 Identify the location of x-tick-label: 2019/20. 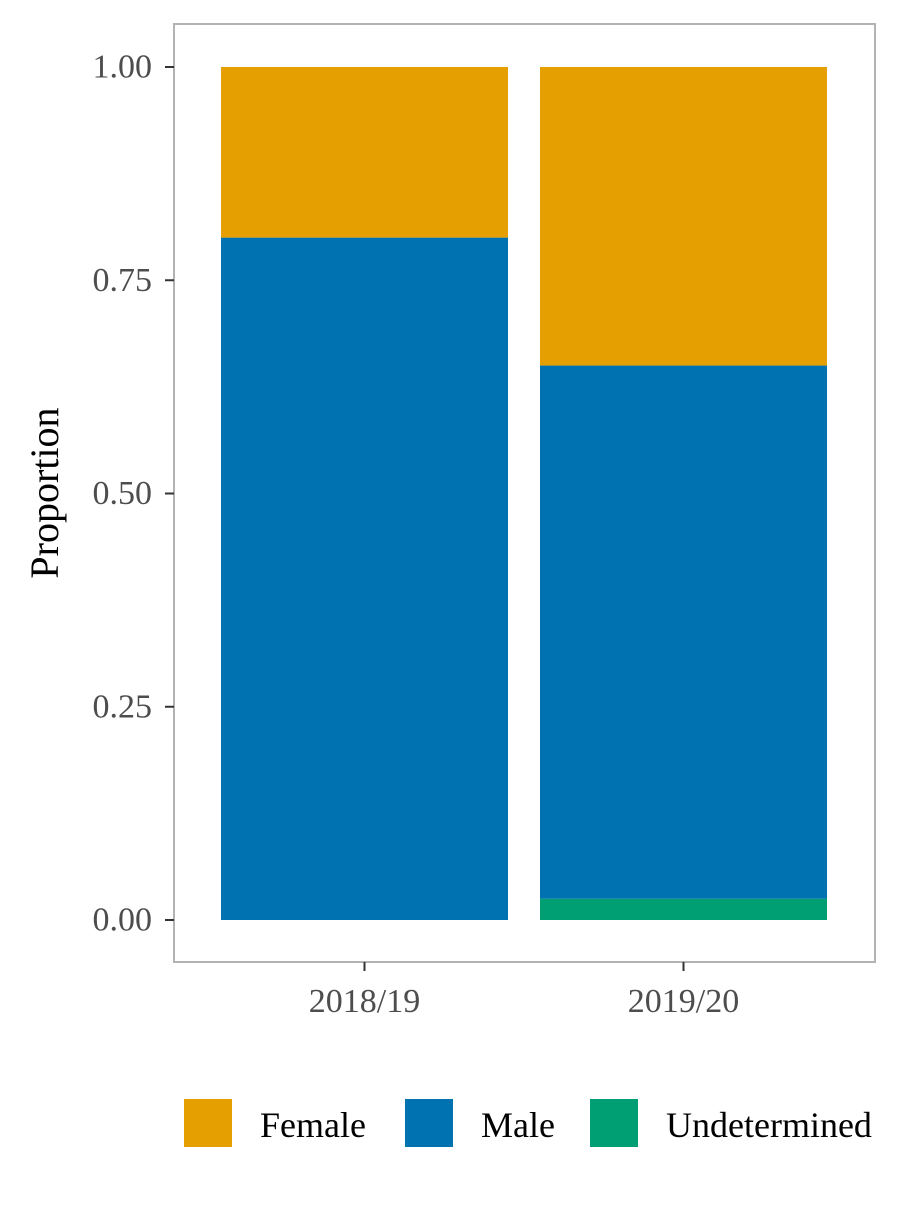
(683, 1001).